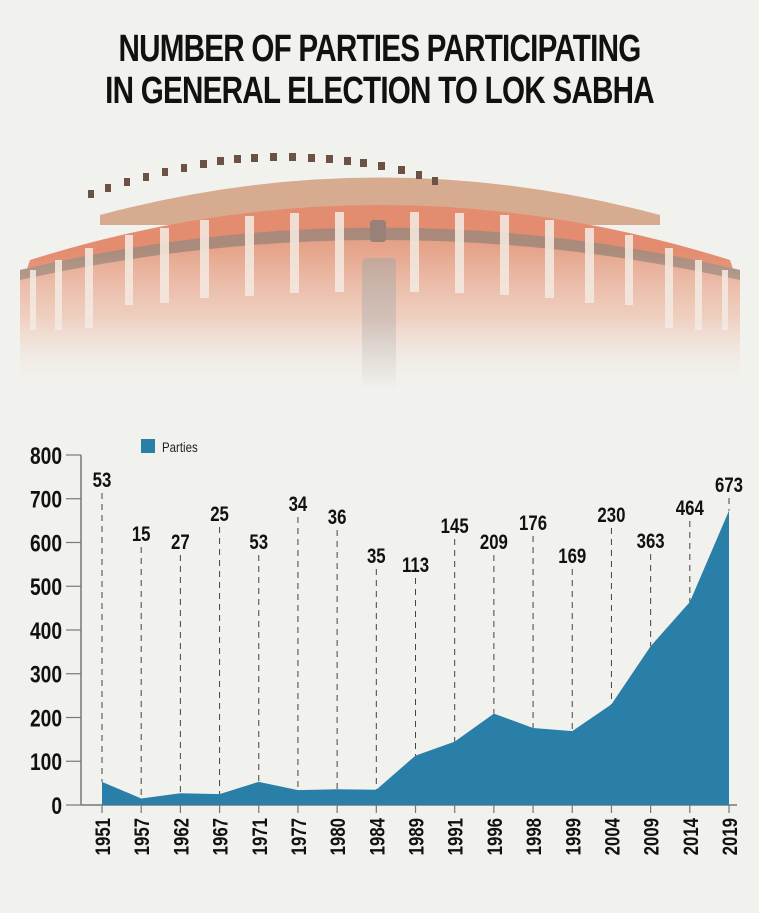 This screenshot has height=913, width=759. Describe the element at coordinates (298, 504) in the screenshot. I see `data-label: 34` at that location.